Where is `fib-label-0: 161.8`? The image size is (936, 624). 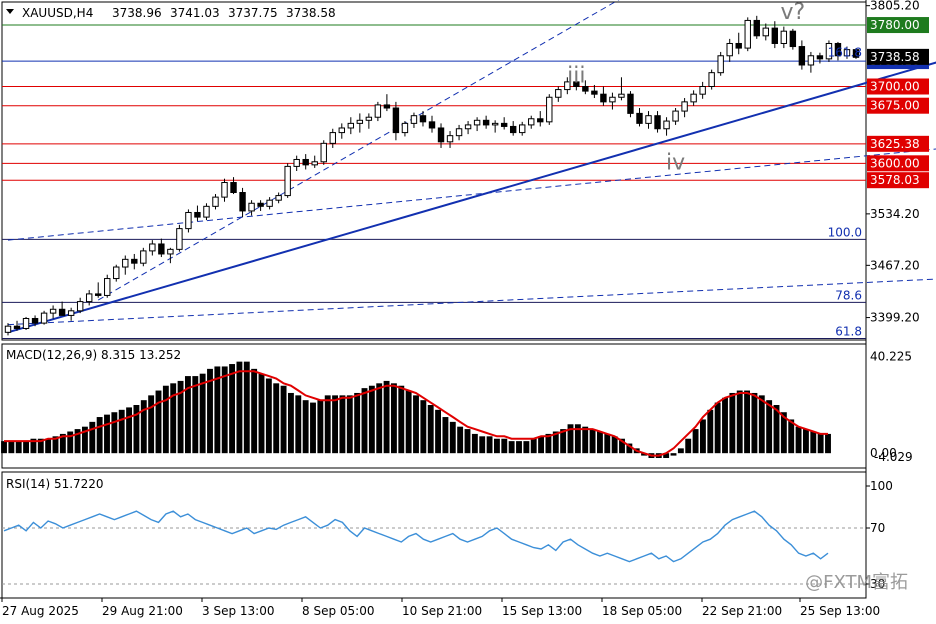 fib-label-0: 161.8 is located at coordinates (845, 53).